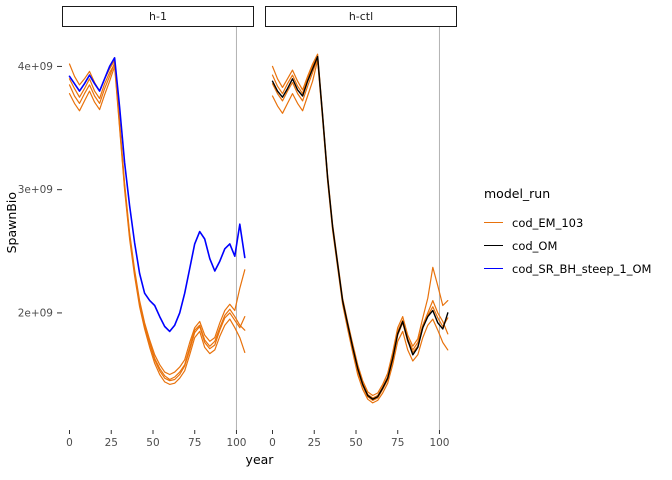  Describe the element at coordinates (361, 16) in the screenshot. I see `facet-strip-h-ctl: h-ctl` at that location.